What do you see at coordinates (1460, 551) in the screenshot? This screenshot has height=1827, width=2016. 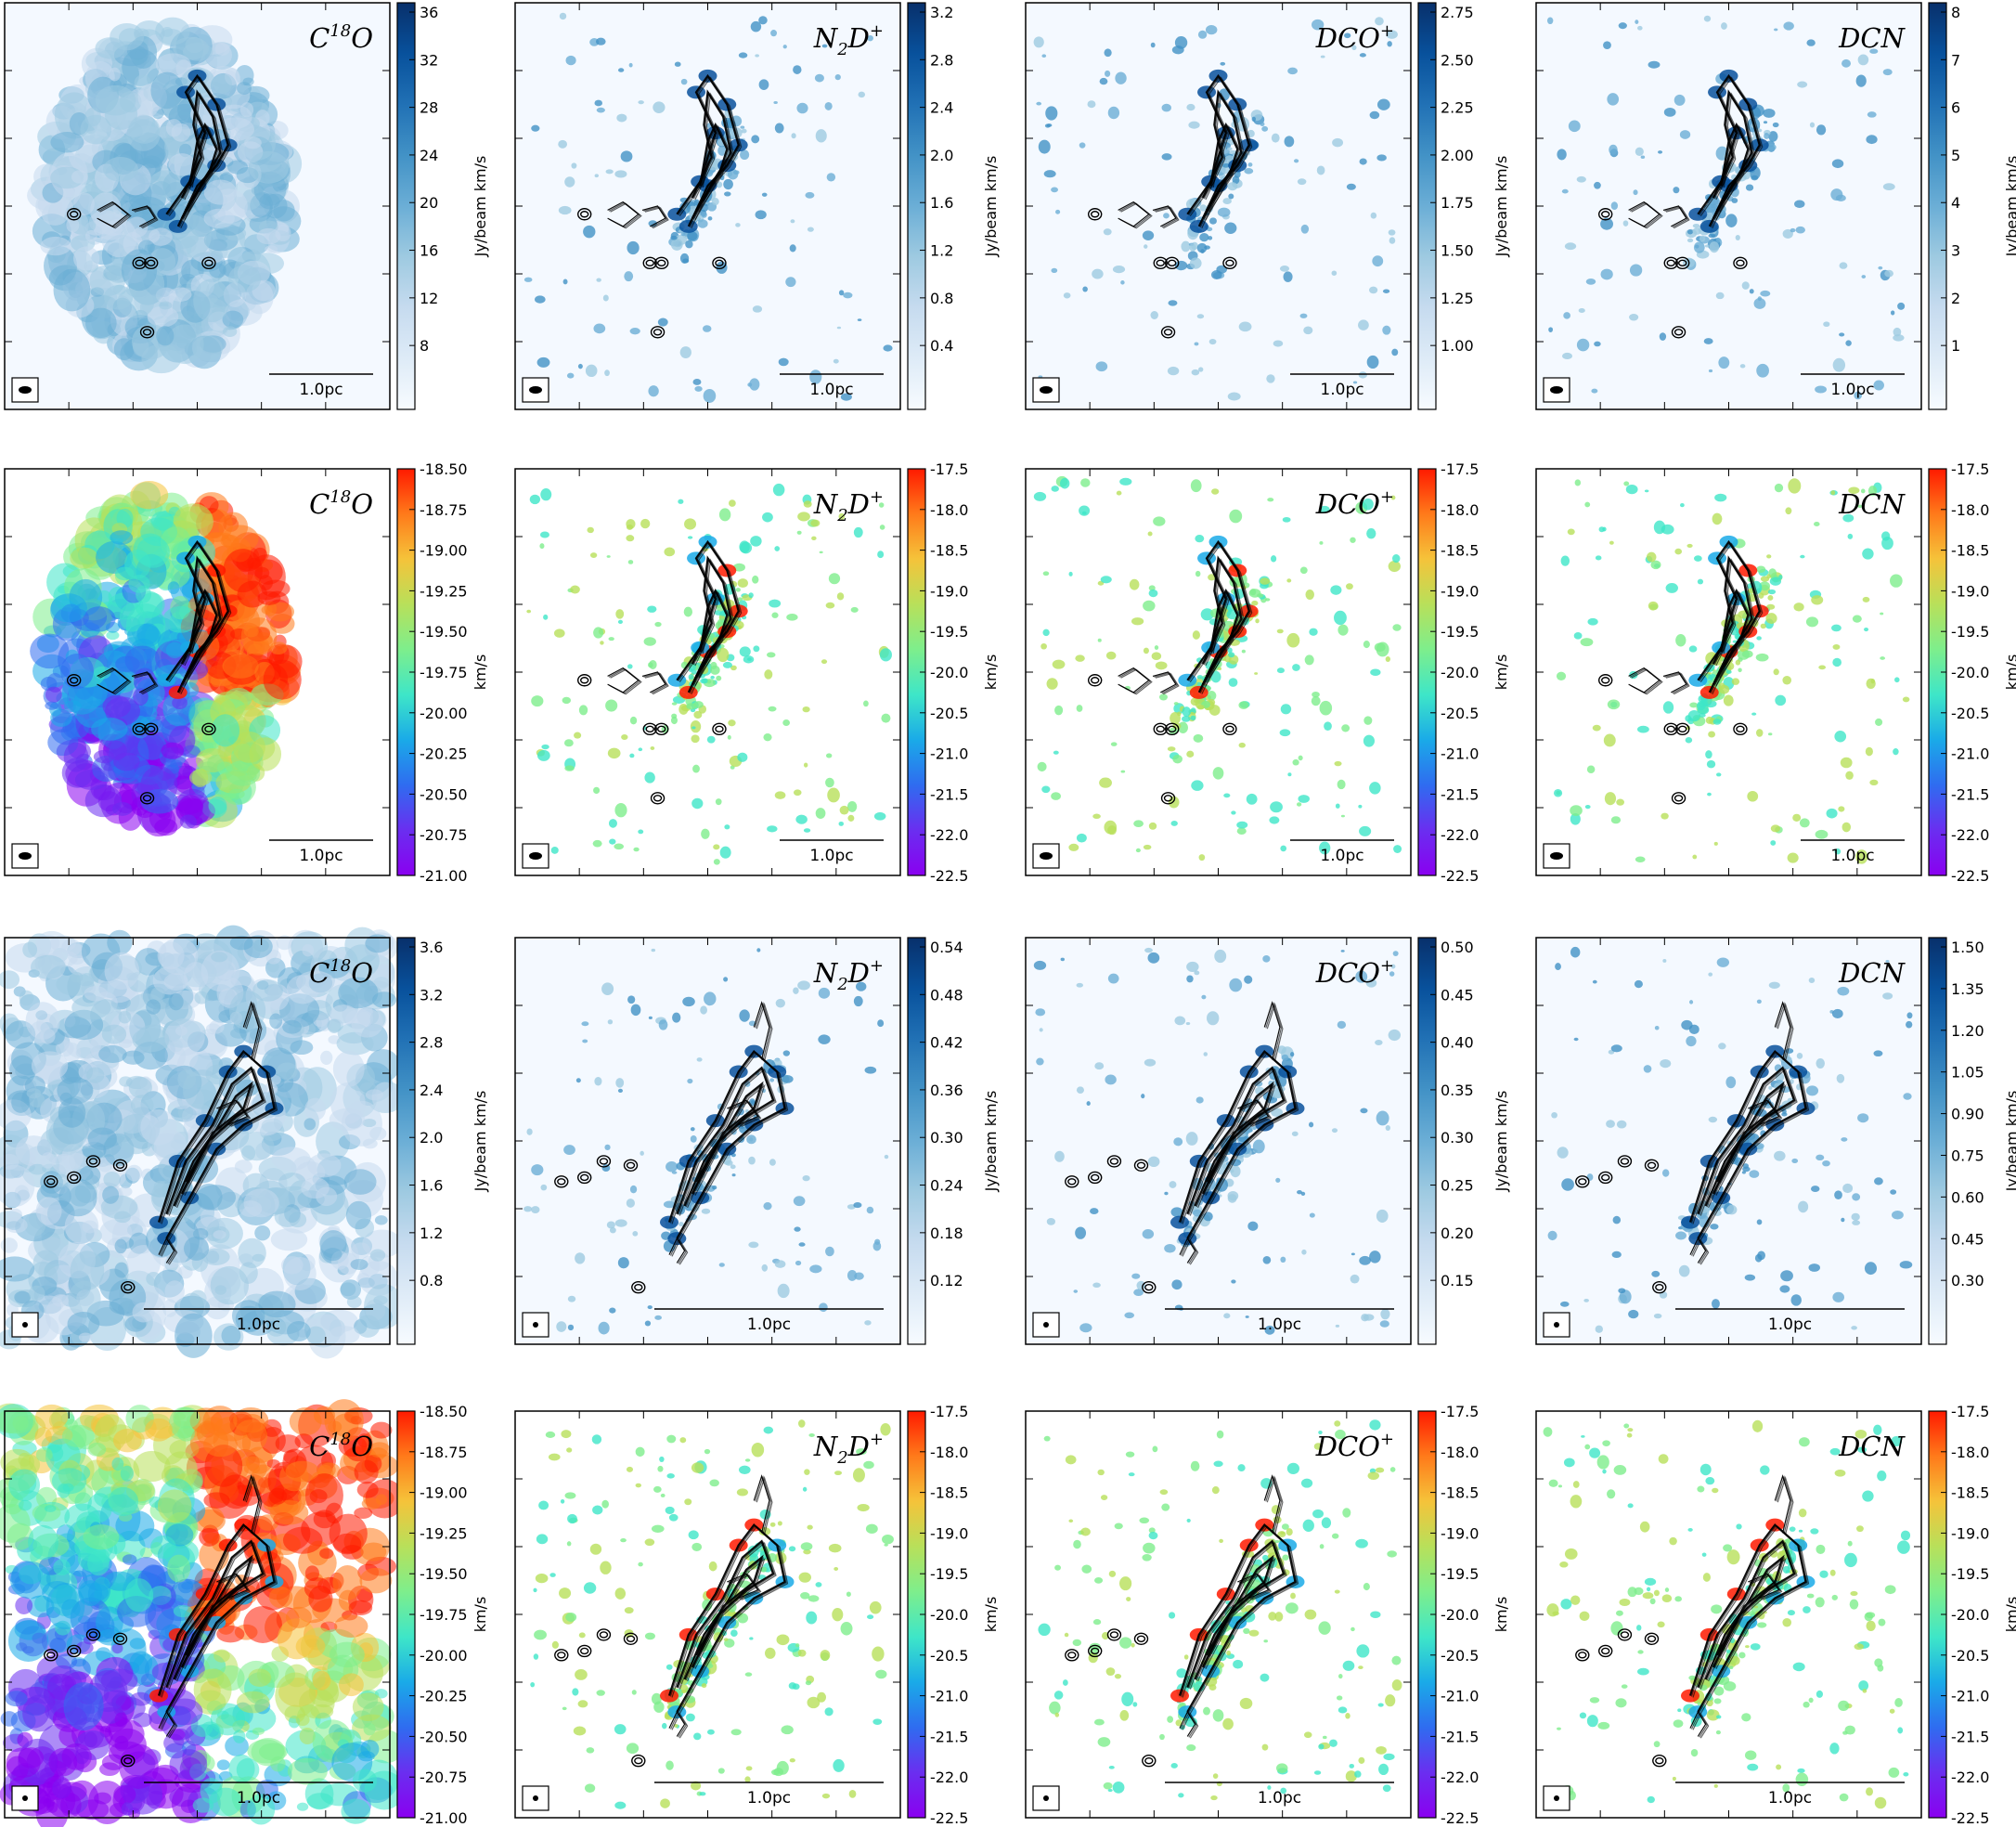 I see `colorbar-tick-label: -18.5` at bounding box center [1460, 551].